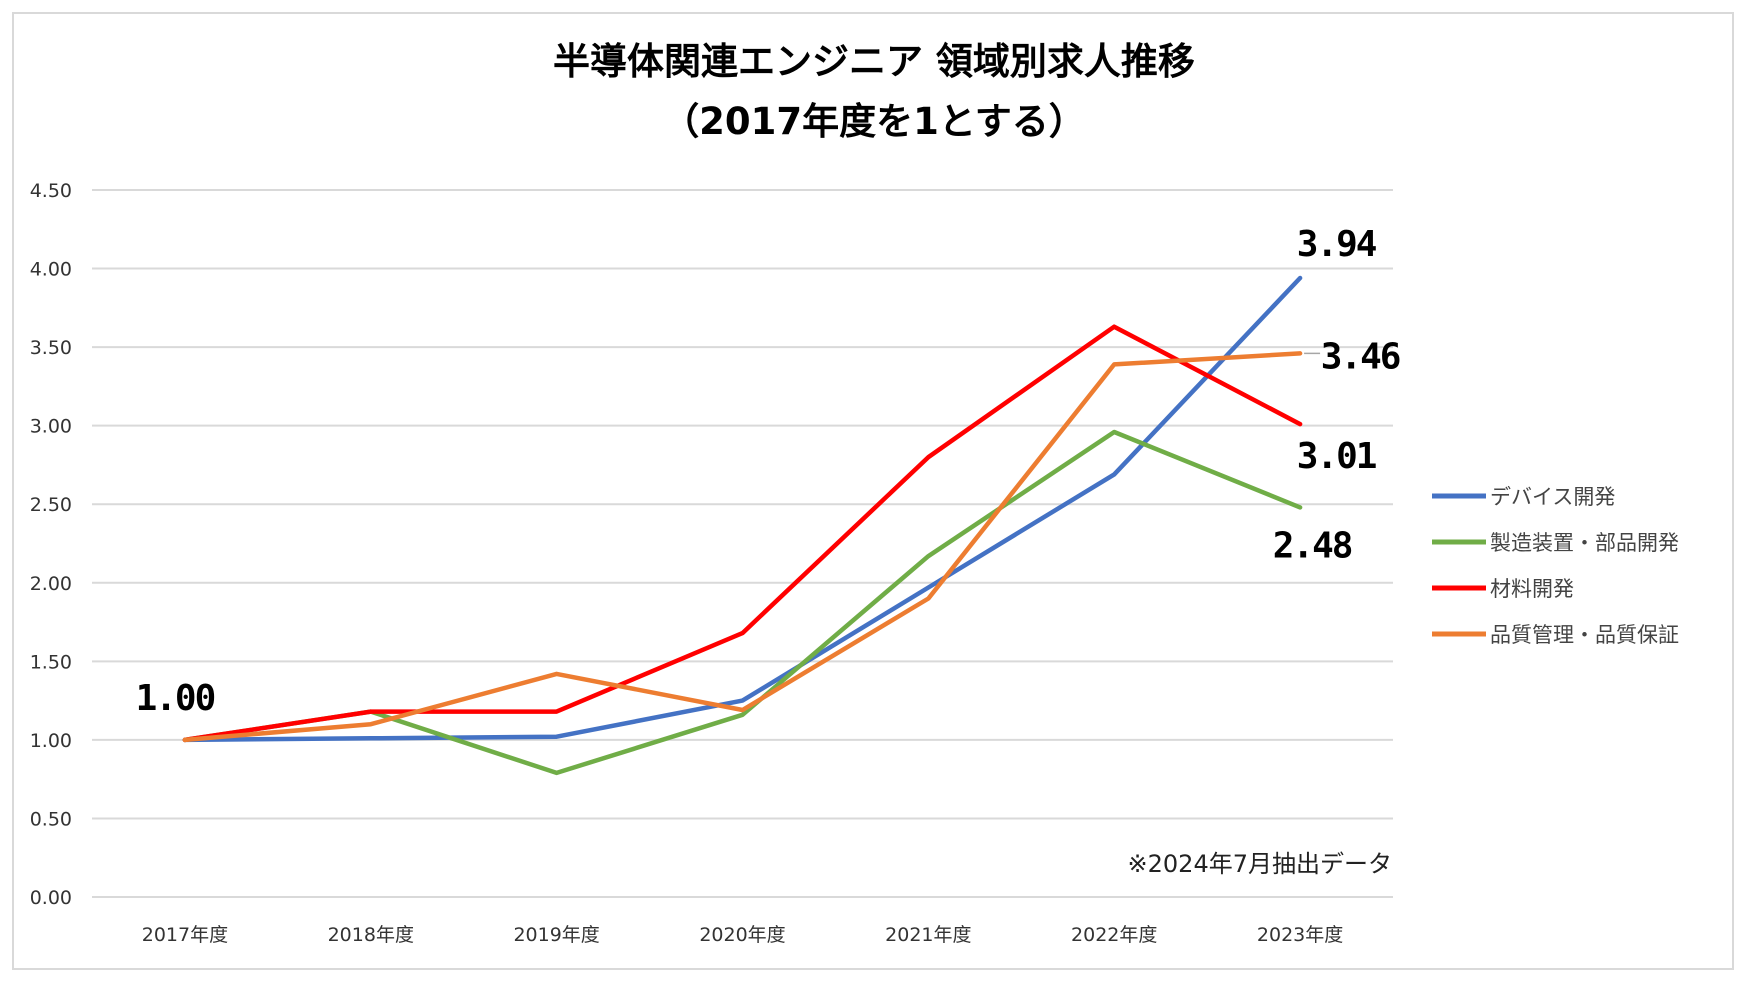 The image size is (1748, 982). Describe the element at coordinates (874, 61) in the screenshot. I see `chart-title: 半導体関連エンジニア 領域別求人推移` at that location.